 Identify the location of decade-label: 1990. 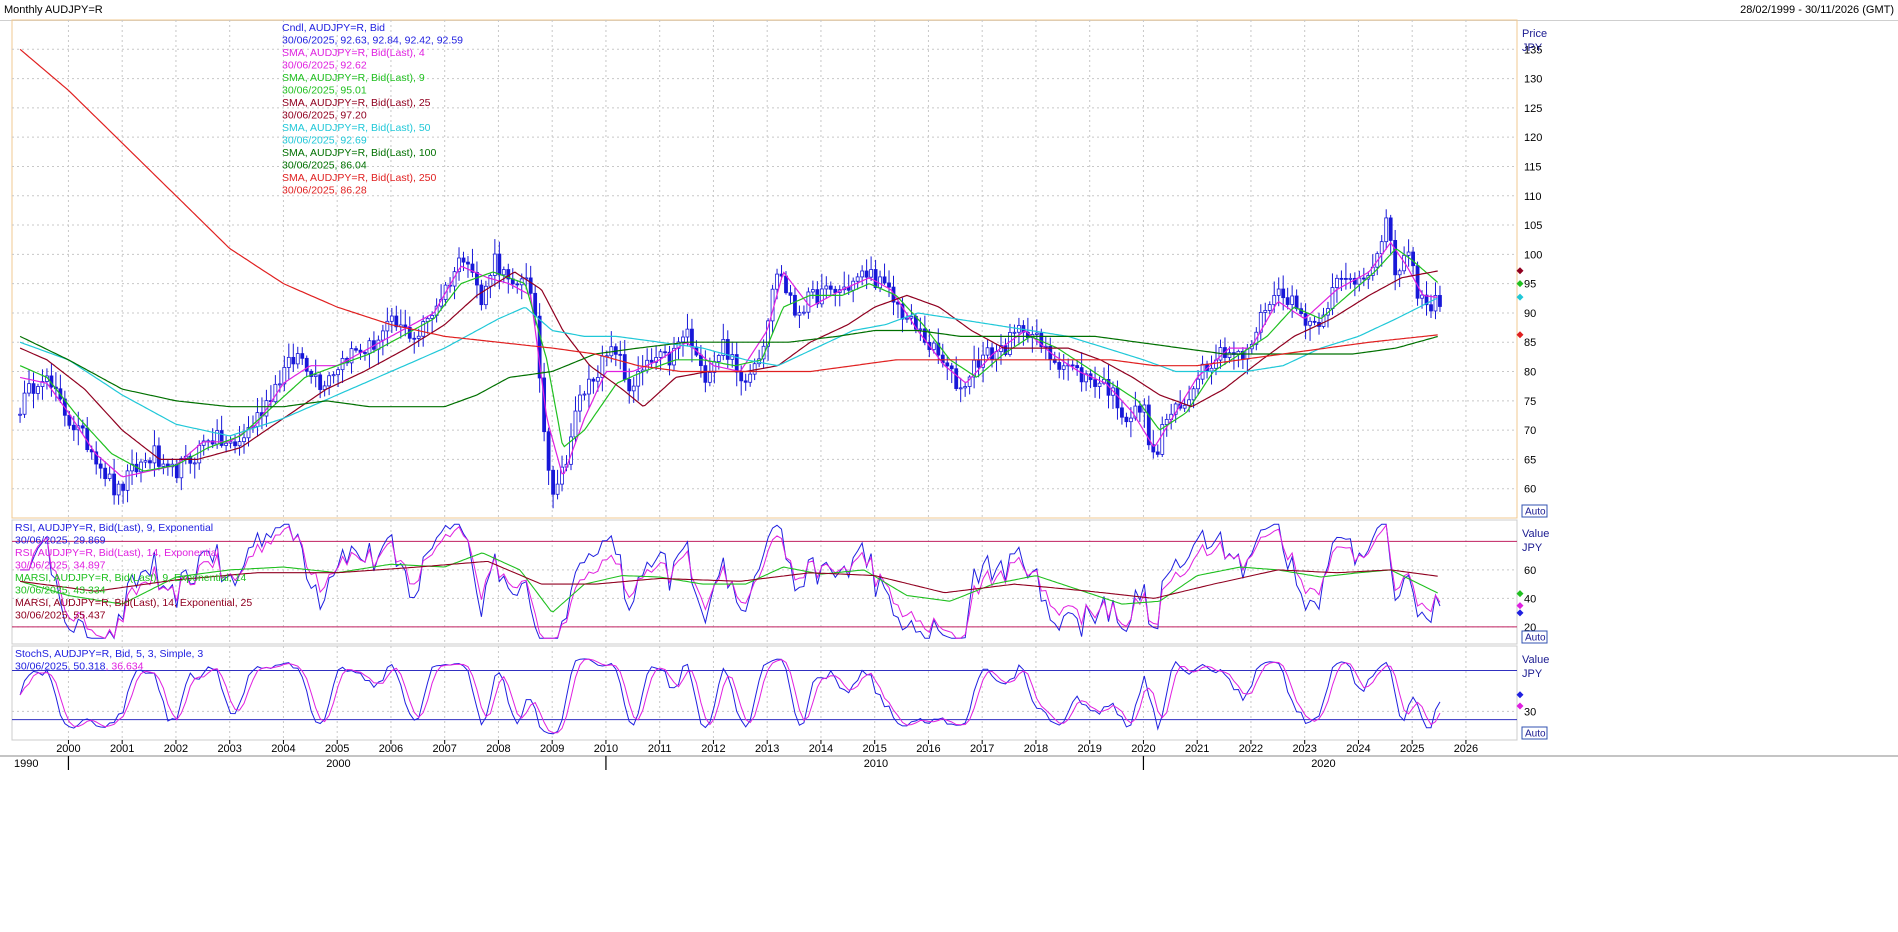
(26, 764).